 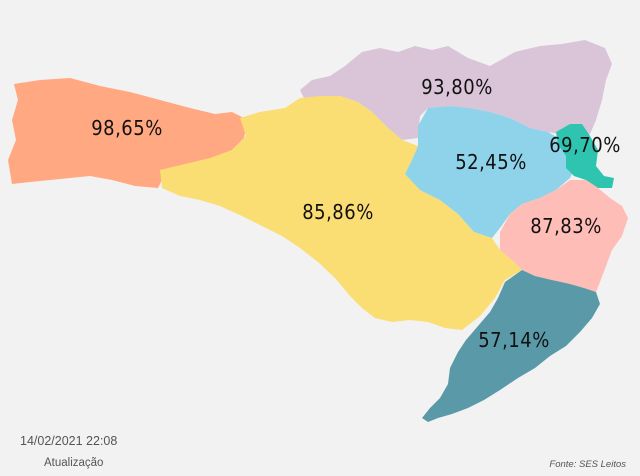 I want to click on region-norte, so click(x=456, y=90).